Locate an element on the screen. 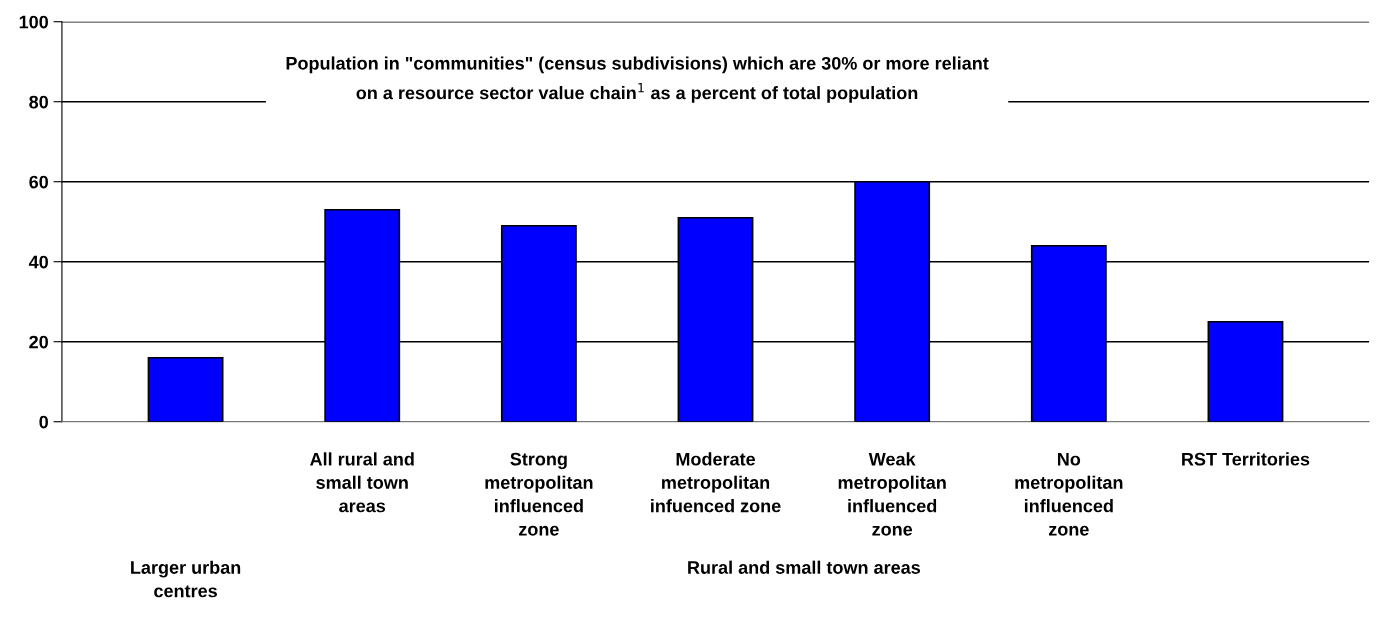 The width and height of the screenshot is (1376, 639). text: Population in "communities" (census subdivisions) which are 30% or more reliant on a resource sector value chain$^{1}$ as a percent of total population is located at coordinates (637, 79).